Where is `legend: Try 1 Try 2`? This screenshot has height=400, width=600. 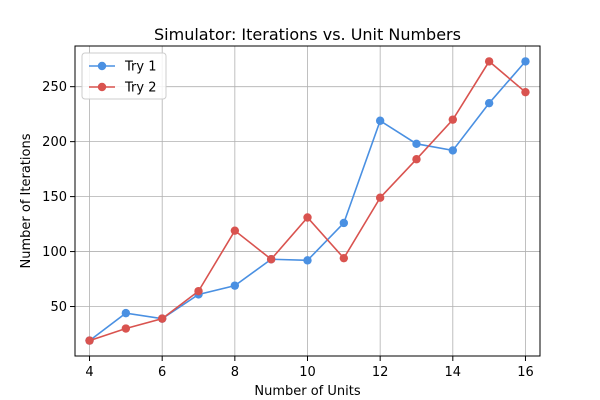 legend: Try 1 Try 2 is located at coordinates (124, 76).